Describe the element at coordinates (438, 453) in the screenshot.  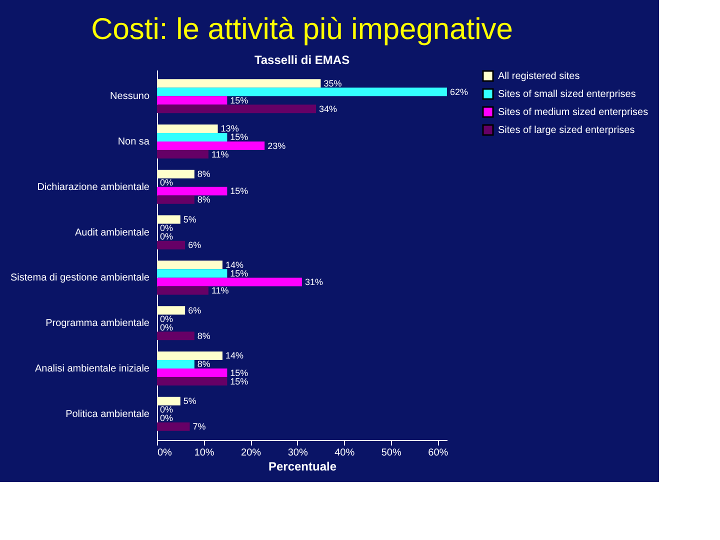
I see `x-tick-label: 60%` at that location.